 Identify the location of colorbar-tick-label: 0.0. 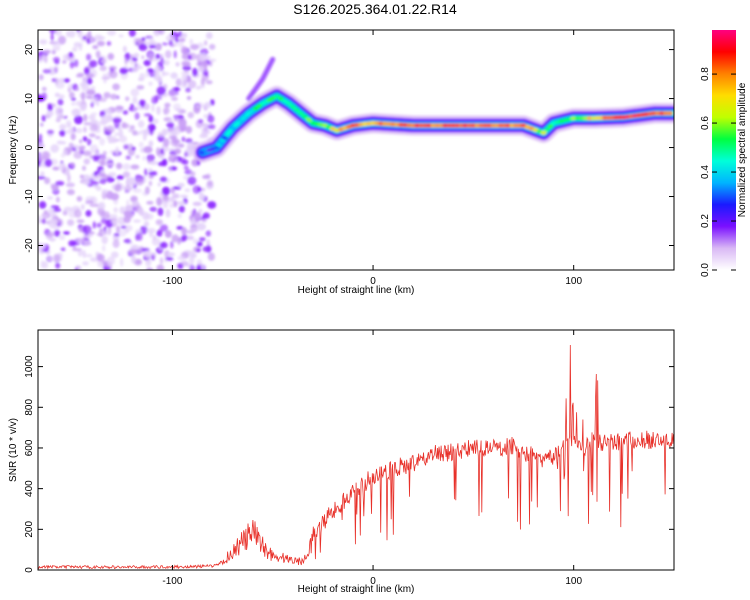
(705, 270).